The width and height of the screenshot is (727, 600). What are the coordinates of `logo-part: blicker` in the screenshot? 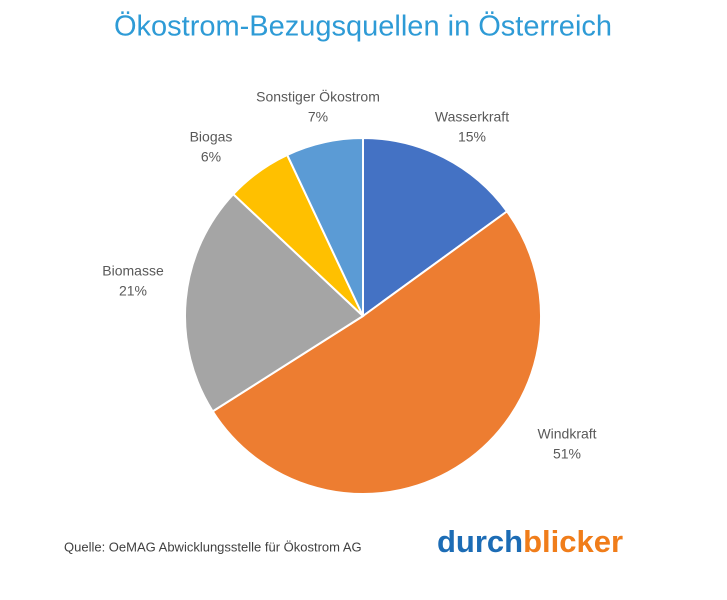 It's located at (573, 541).